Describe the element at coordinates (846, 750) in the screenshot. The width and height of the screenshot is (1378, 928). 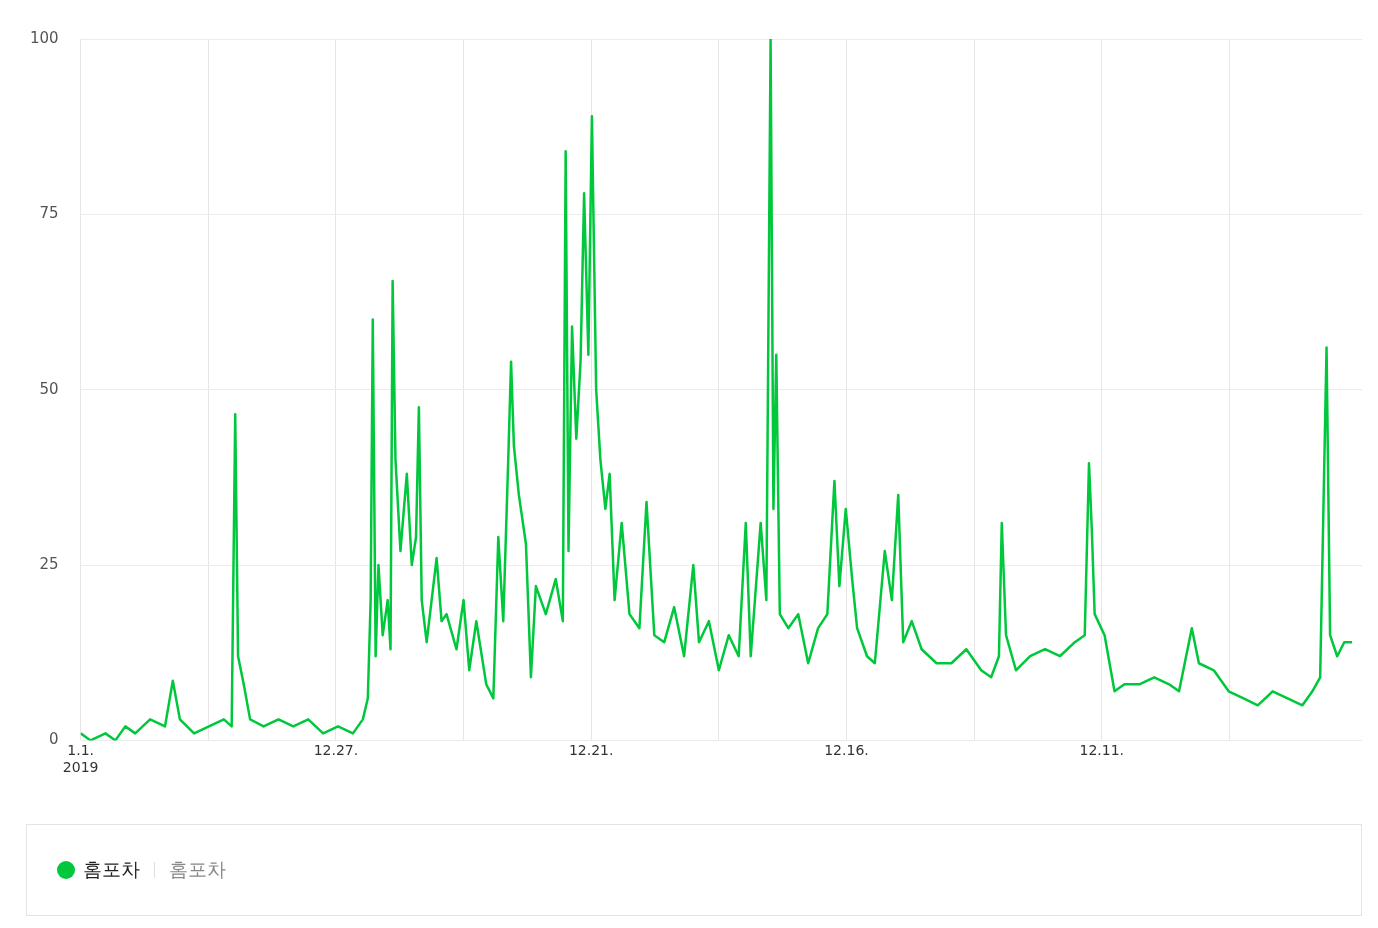
I see `x-tick-label: 12.16.` at that location.